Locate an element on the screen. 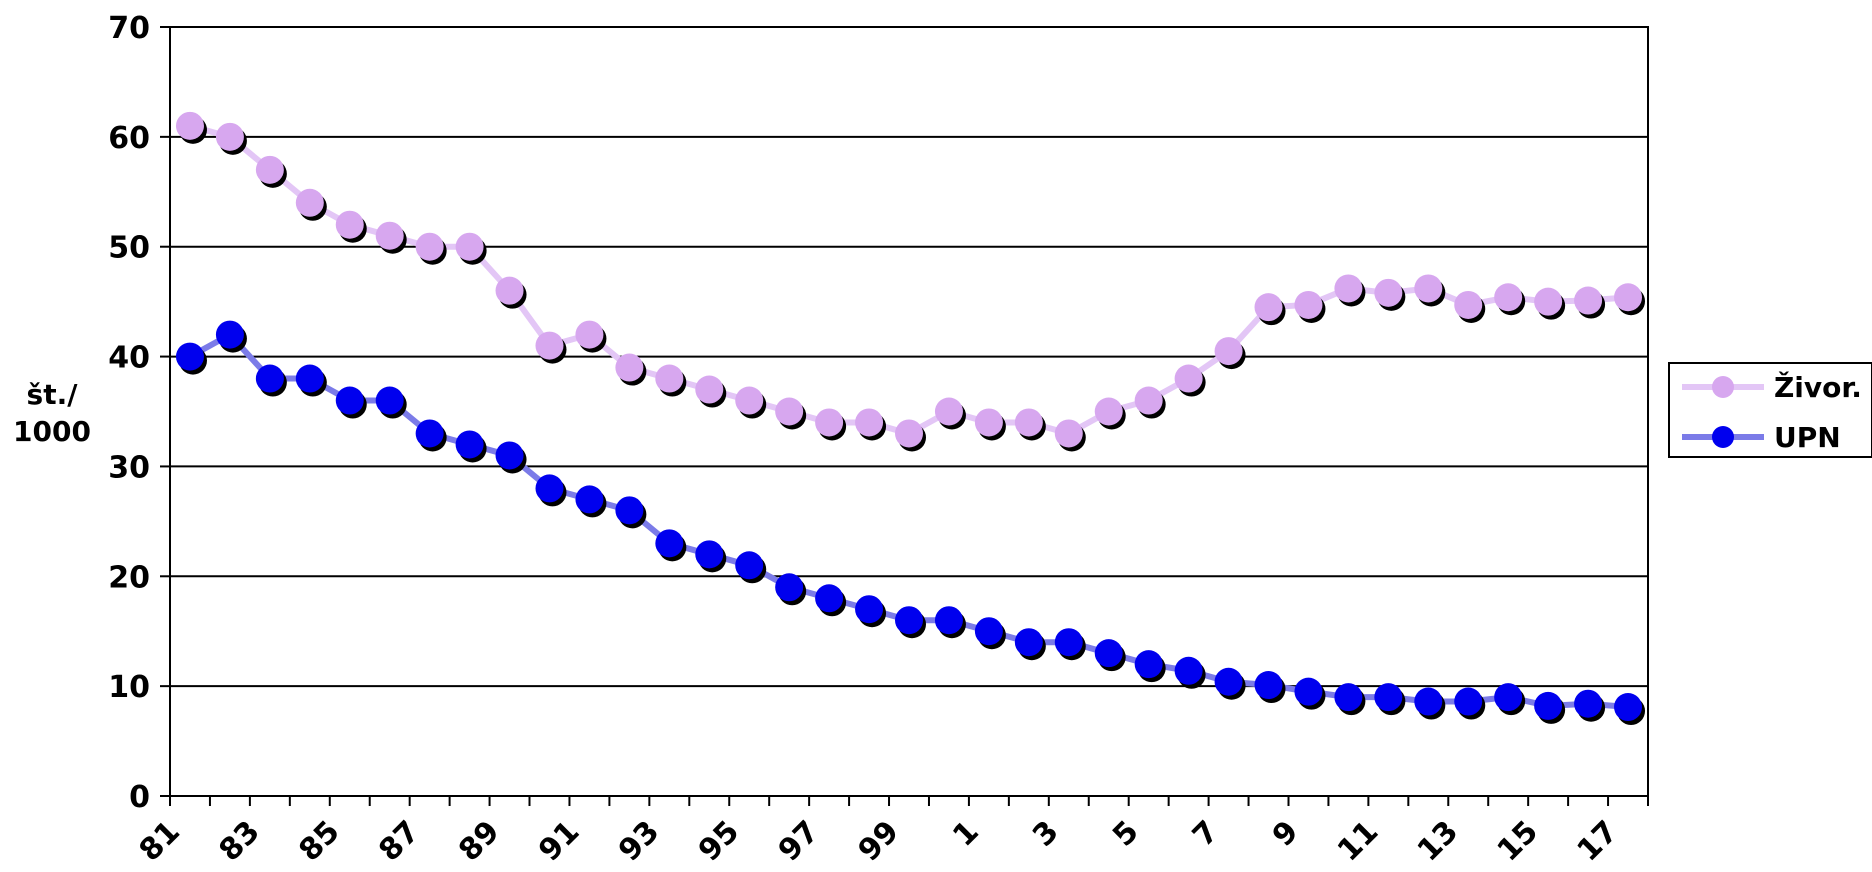  y-tick-label: 20 is located at coordinates (129, 577).